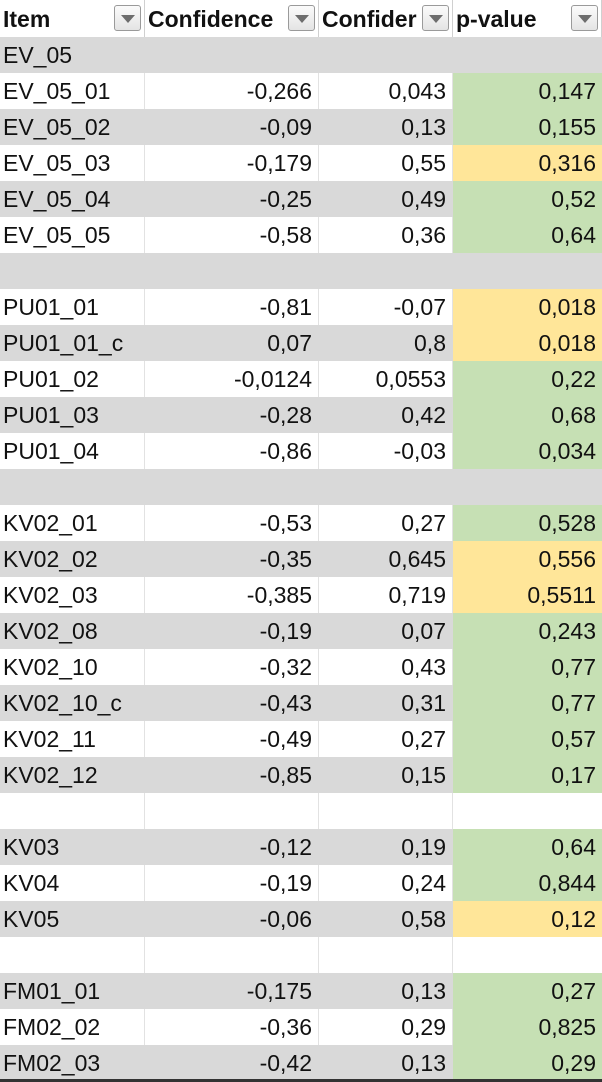 This screenshot has width=602, height=1082. Describe the element at coordinates (386, 919) in the screenshot. I see `table-cell: 0,58` at that location.